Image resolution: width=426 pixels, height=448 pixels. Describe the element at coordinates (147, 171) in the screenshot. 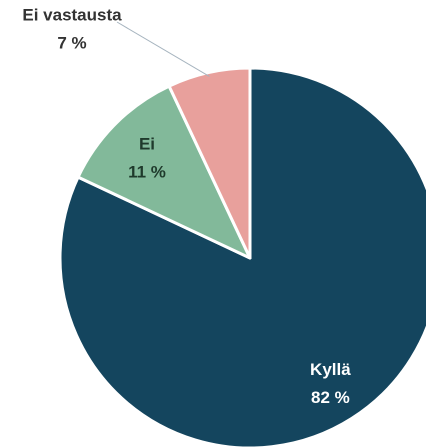

I see `slice-value-label: 11 %` at that location.